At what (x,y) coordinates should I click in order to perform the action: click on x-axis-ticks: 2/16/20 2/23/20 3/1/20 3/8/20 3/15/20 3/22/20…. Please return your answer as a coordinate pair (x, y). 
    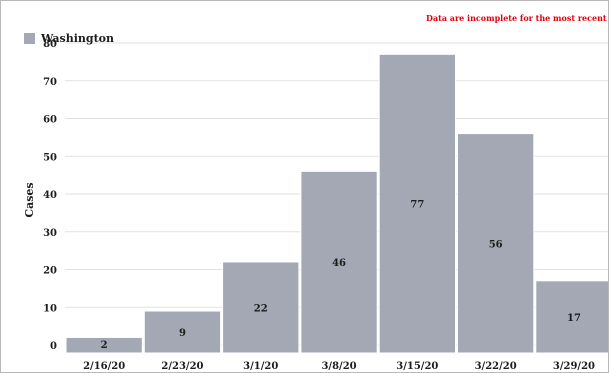
    Looking at the image, I should click on (339, 366).